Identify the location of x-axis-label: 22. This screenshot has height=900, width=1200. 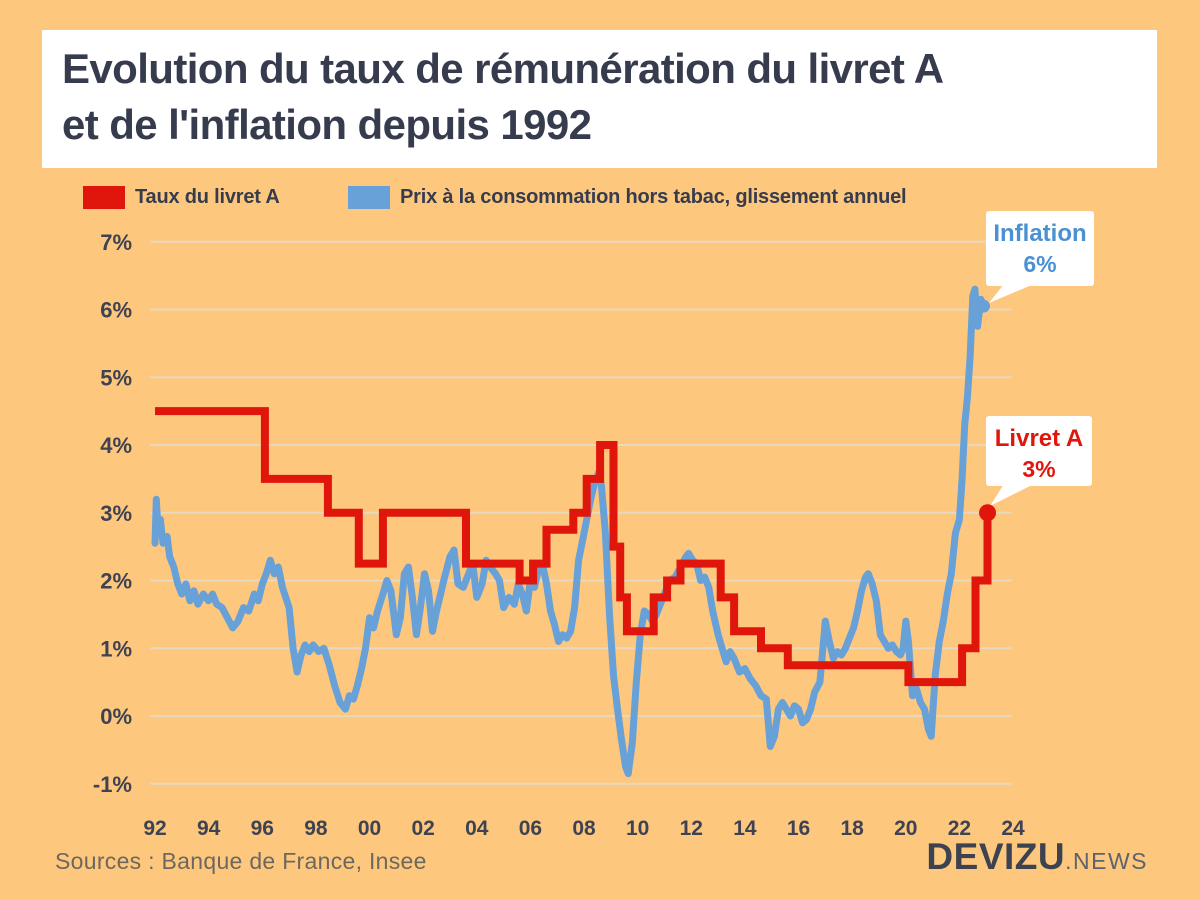
(959, 828).